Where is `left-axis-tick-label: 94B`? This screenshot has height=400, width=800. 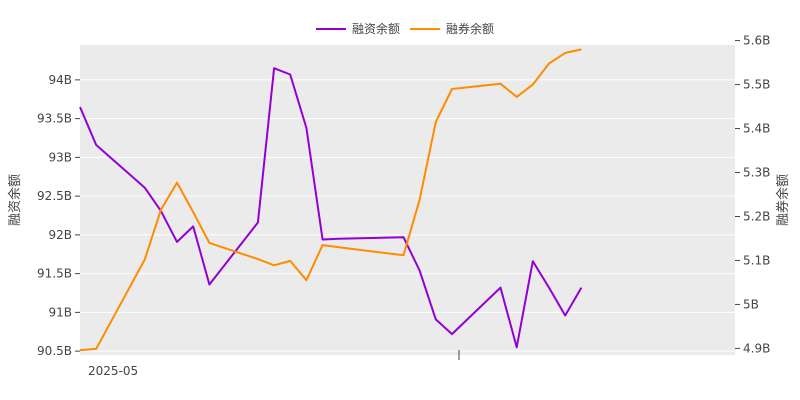
left-axis-tick-label: 94B is located at coordinates (60, 80).